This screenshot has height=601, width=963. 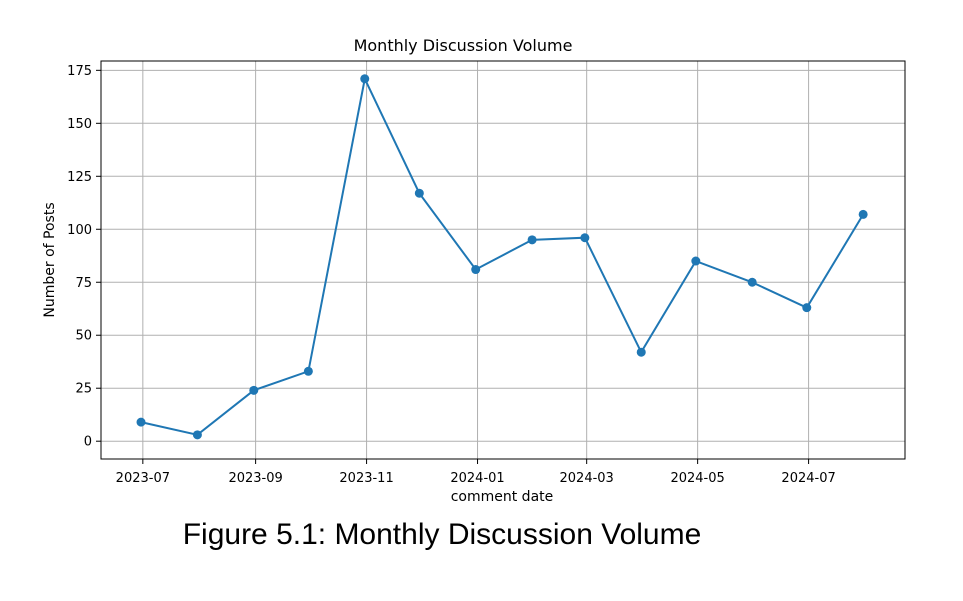 I want to click on chart-title: Monthly Discussion Volume, so click(x=463, y=45).